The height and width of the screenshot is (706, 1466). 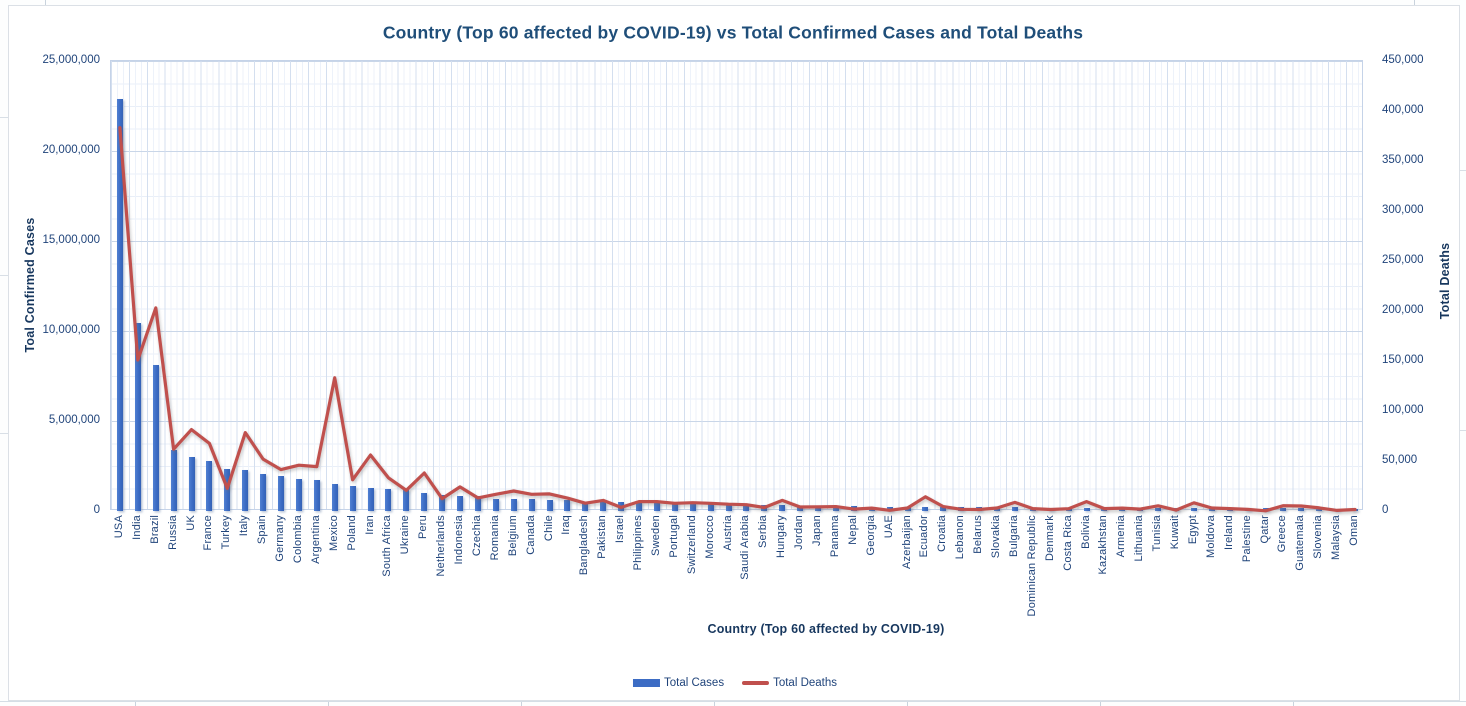 I want to click on category-label: Germany, so click(x=280, y=538).